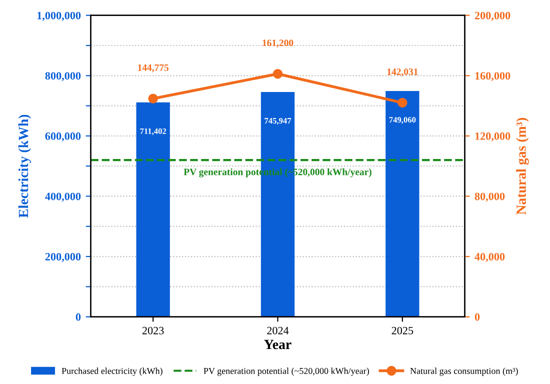 Image resolution: width=550 pixels, height=384 pixels. What do you see at coordinates (522, 166) in the screenshot?
I see `y2-axis-title: Natural gas (m³)` at bounding box center [522, 166].